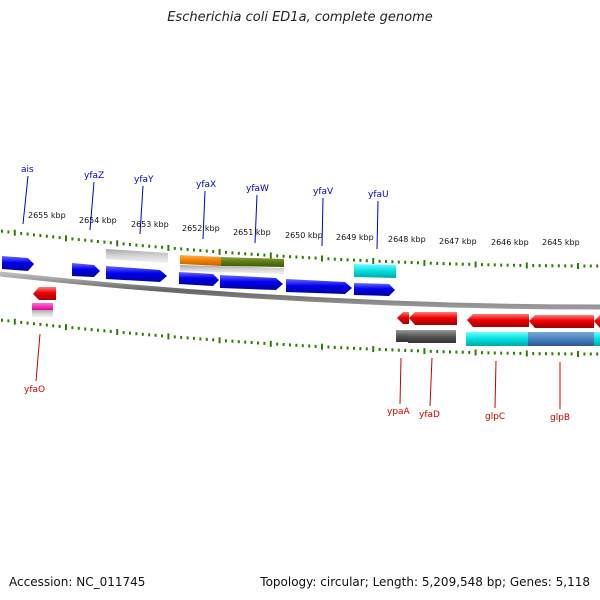 This screenshot has width=600, height=600. What do you see at coordinates (18, 263) in the screenshot?
I see `gene-ais-arrow` at bounding box center [18, 263].